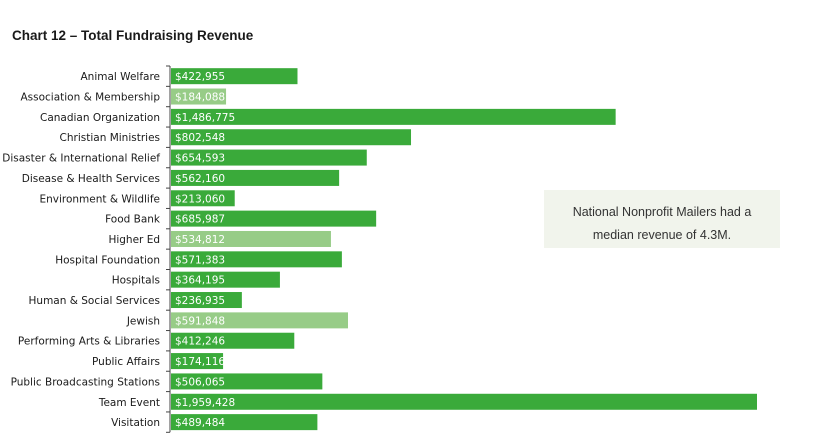 This screenshot has width=827, height=442. I want to click on data-label: $364,195, so click(200, 281).